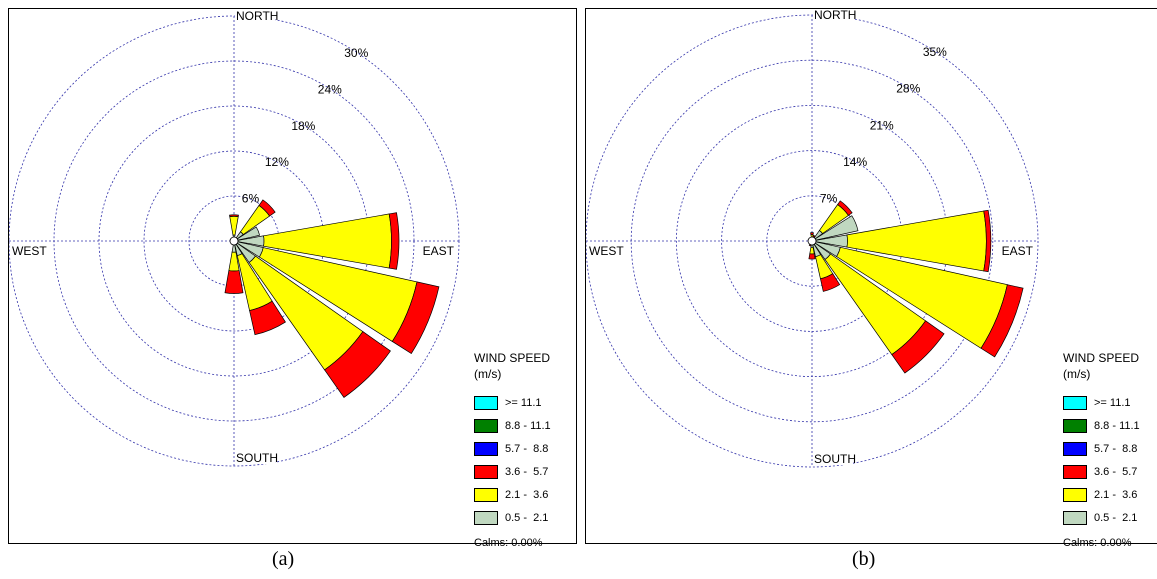 This screenshot has width=1157, height=579. What do you see at coordinates (251, 199) in the screenshot?
I see `ring-label: 6%` at bounding box center [251, 199].